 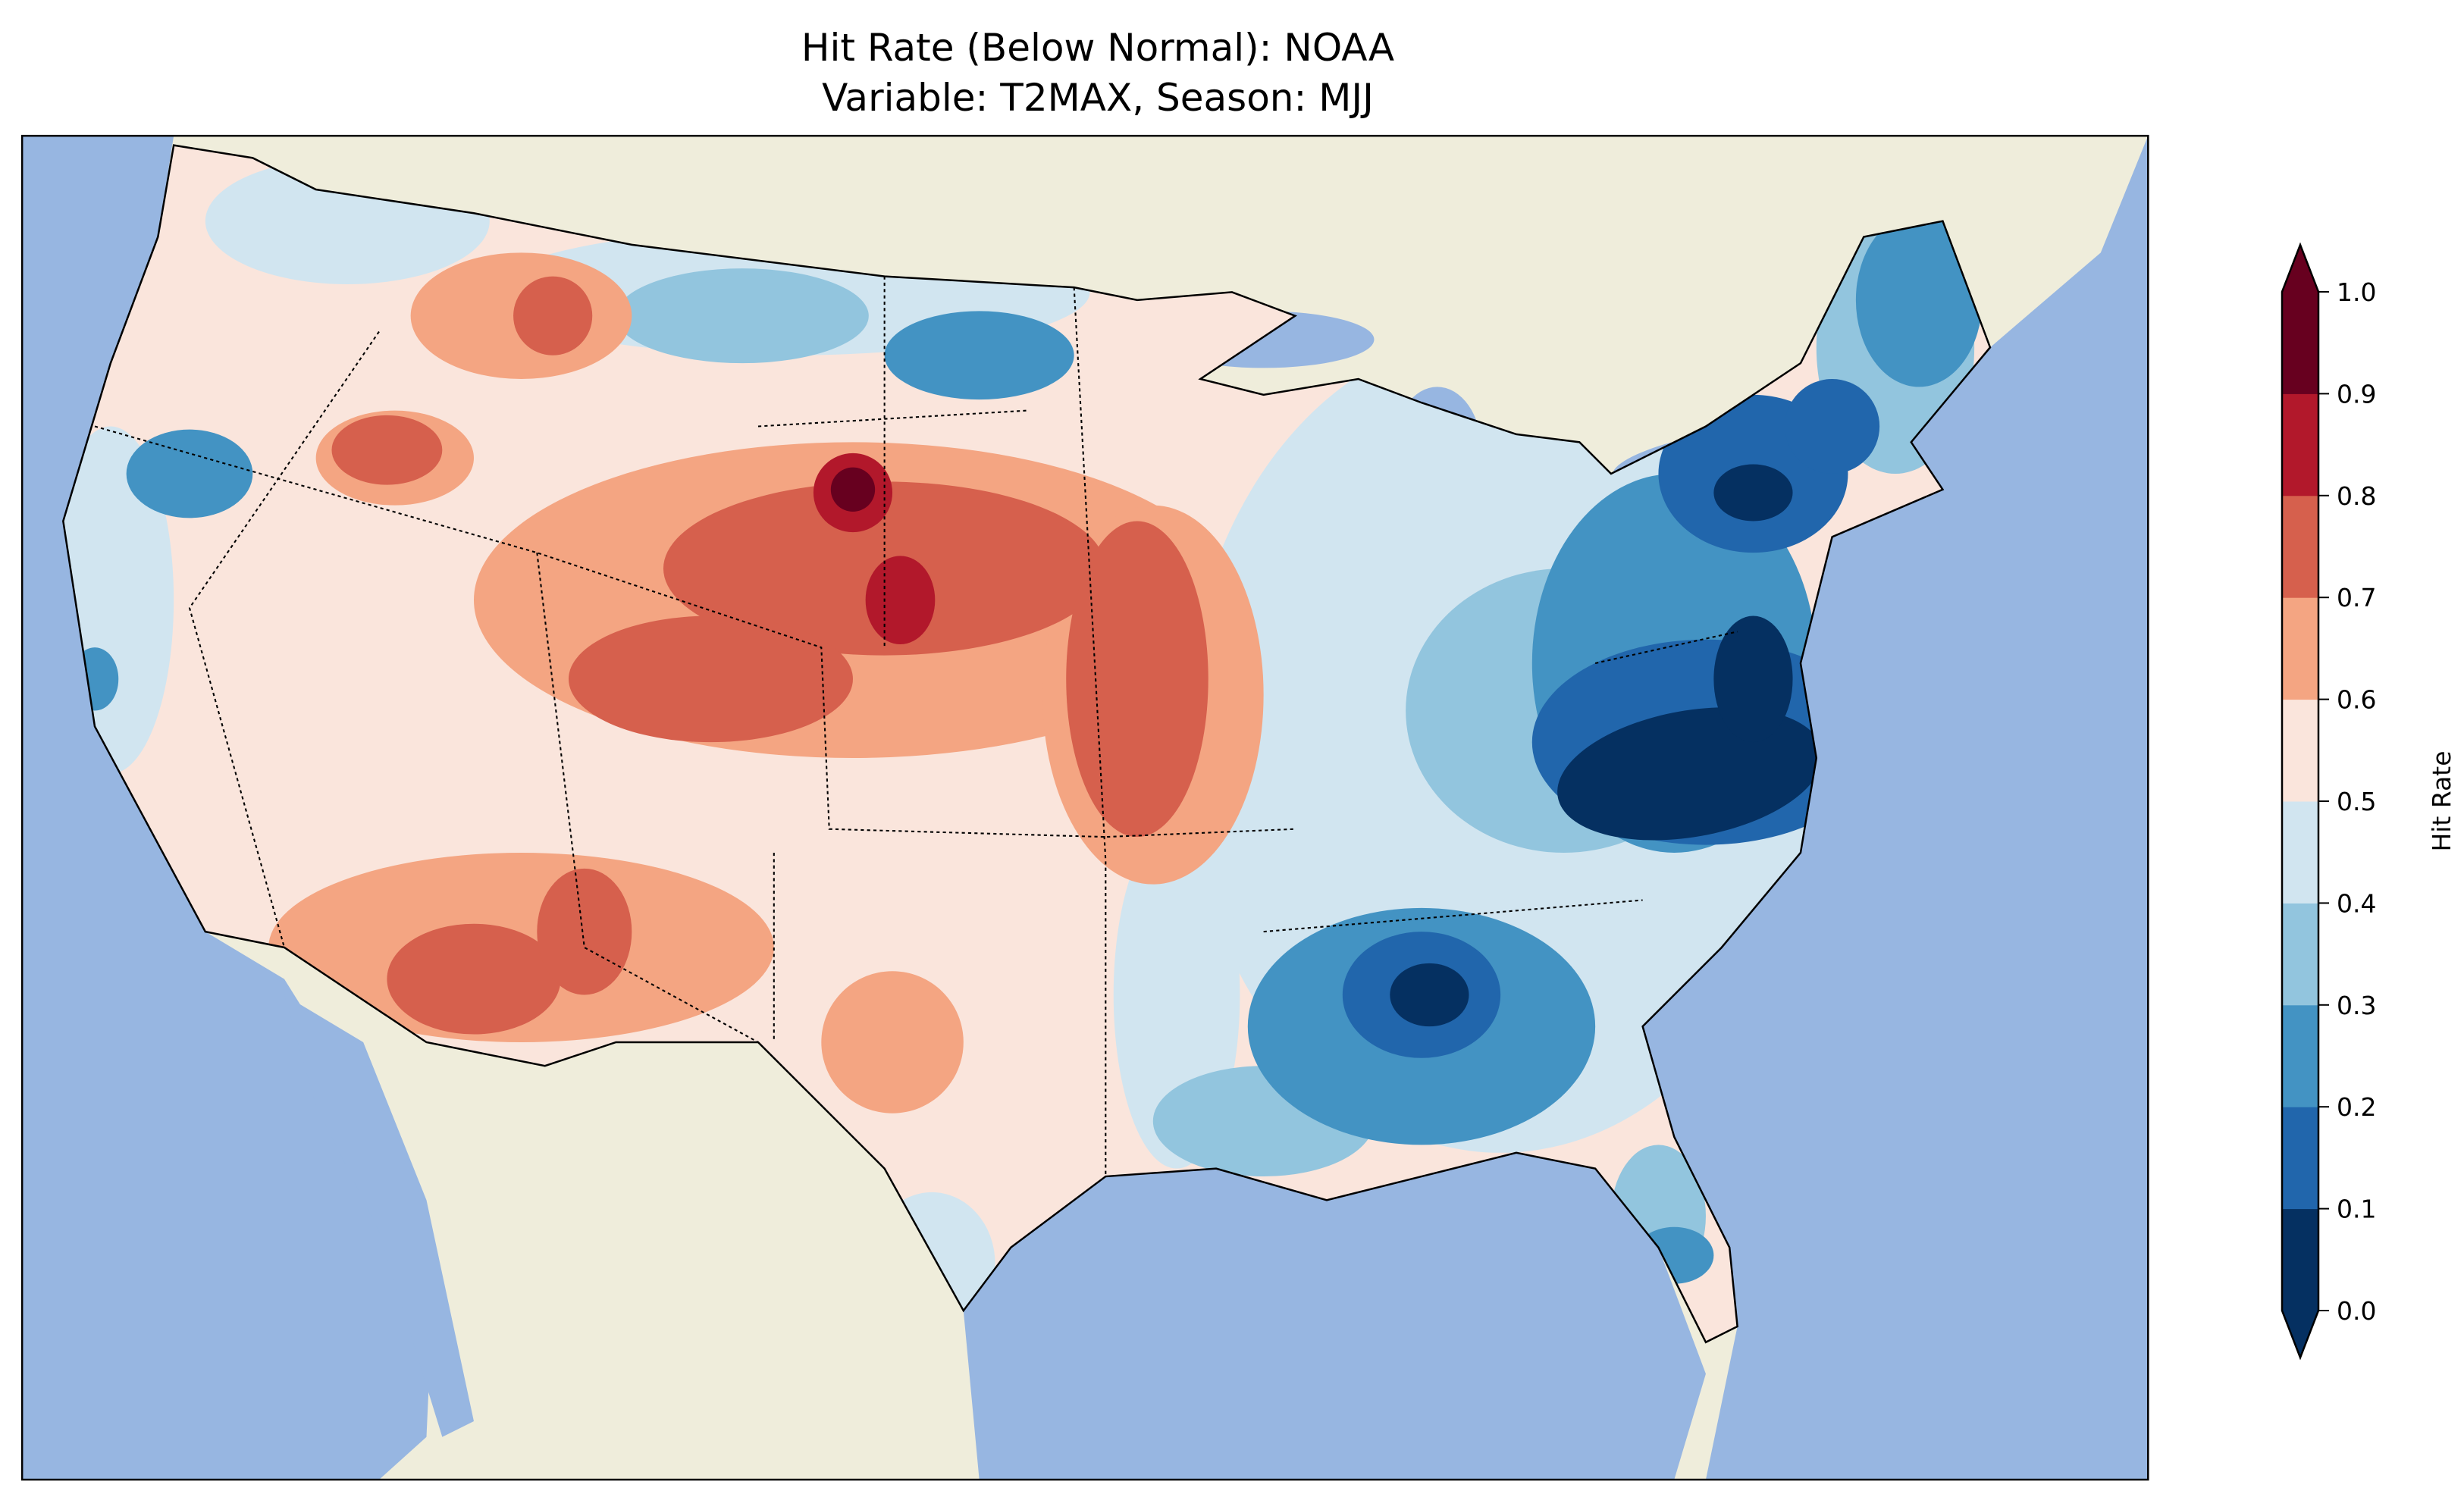 What do you see at coordinates (2300, 268) in the screenshot?
I see `colorbar-extend-max` at bounding box center [2300, 268].